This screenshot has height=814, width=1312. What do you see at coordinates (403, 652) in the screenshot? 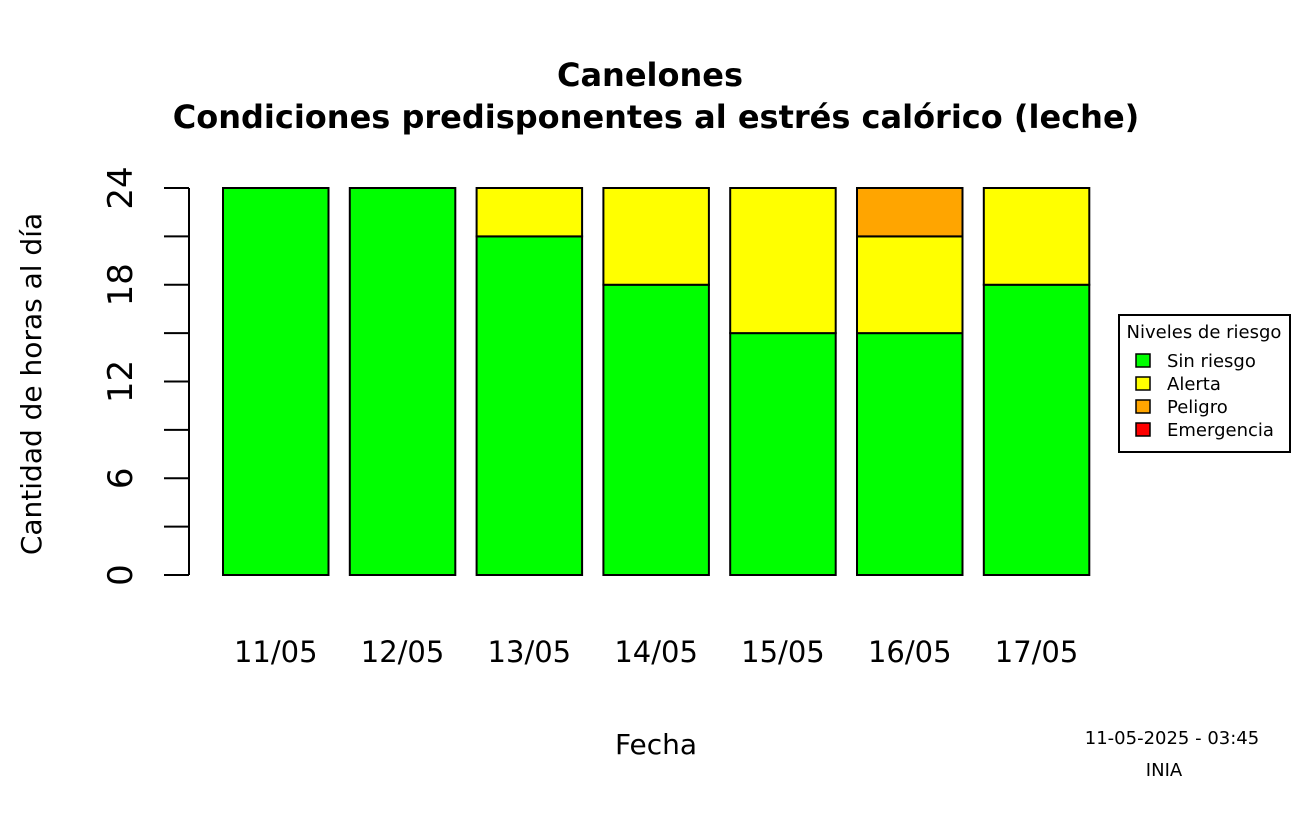
I see `x-tick-label: 12/05` at bounding box center [403, 652].